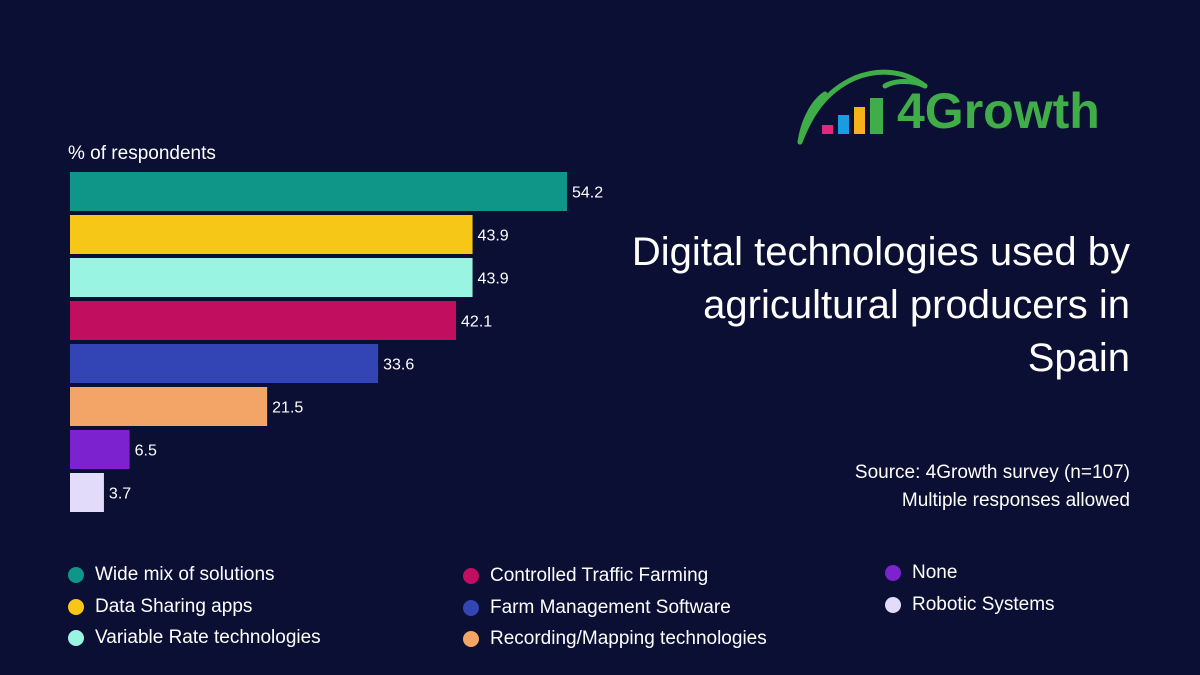 The height and width of the screenshot is (675, 1200). I want to click on y-axis-label: % of respondents, so click(142, 153).